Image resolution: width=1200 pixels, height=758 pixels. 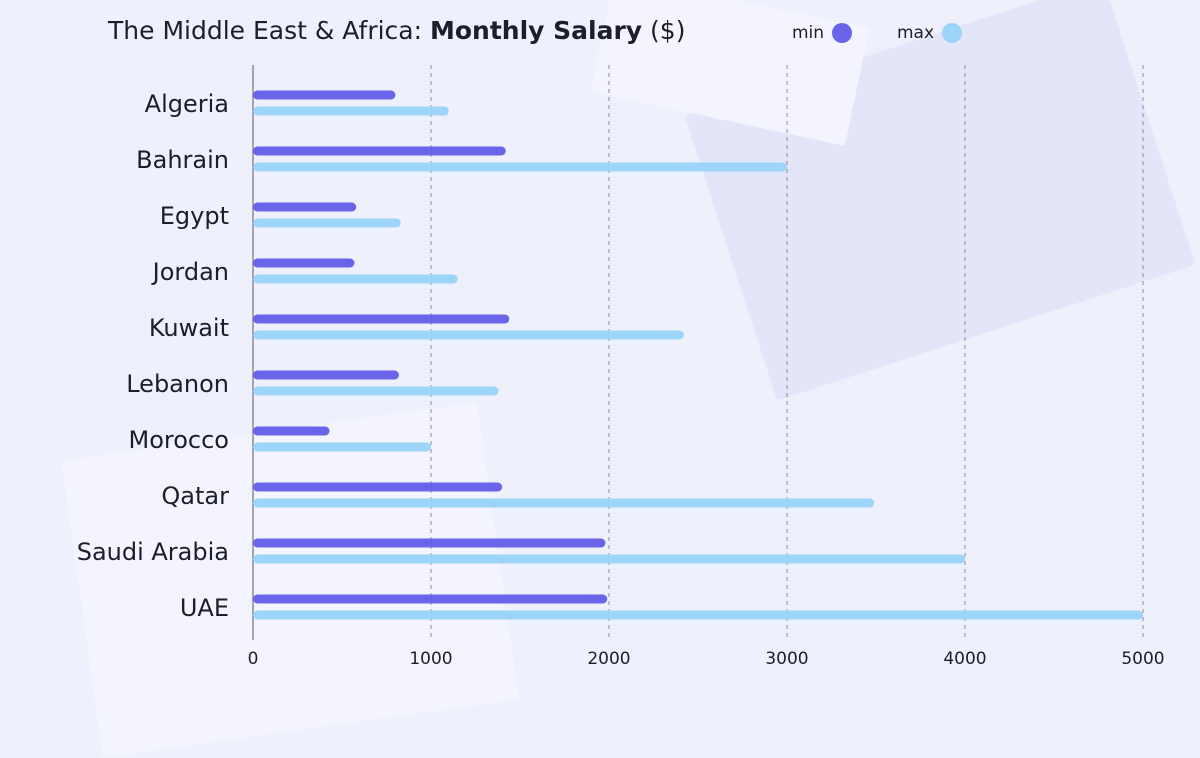 What do you see at coordinates (182, 160) in the screenshot?
I see `category-label: Bahrain` at bounding box center [182, 160].